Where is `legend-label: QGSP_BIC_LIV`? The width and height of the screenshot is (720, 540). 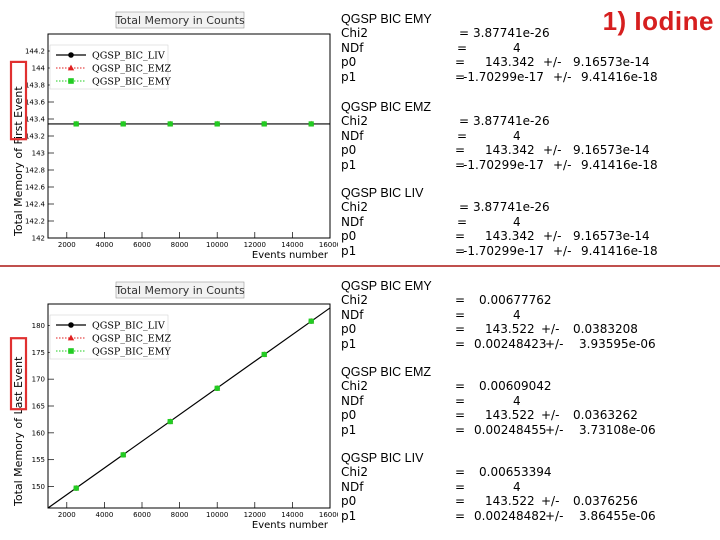
legend-label: QGSP_BIC_LIV is located at coordinates (128, 326).